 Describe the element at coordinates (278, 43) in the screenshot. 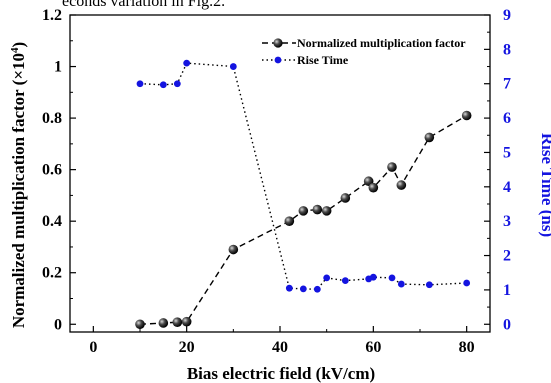

I see `legend-marker-multiplication` at that location.